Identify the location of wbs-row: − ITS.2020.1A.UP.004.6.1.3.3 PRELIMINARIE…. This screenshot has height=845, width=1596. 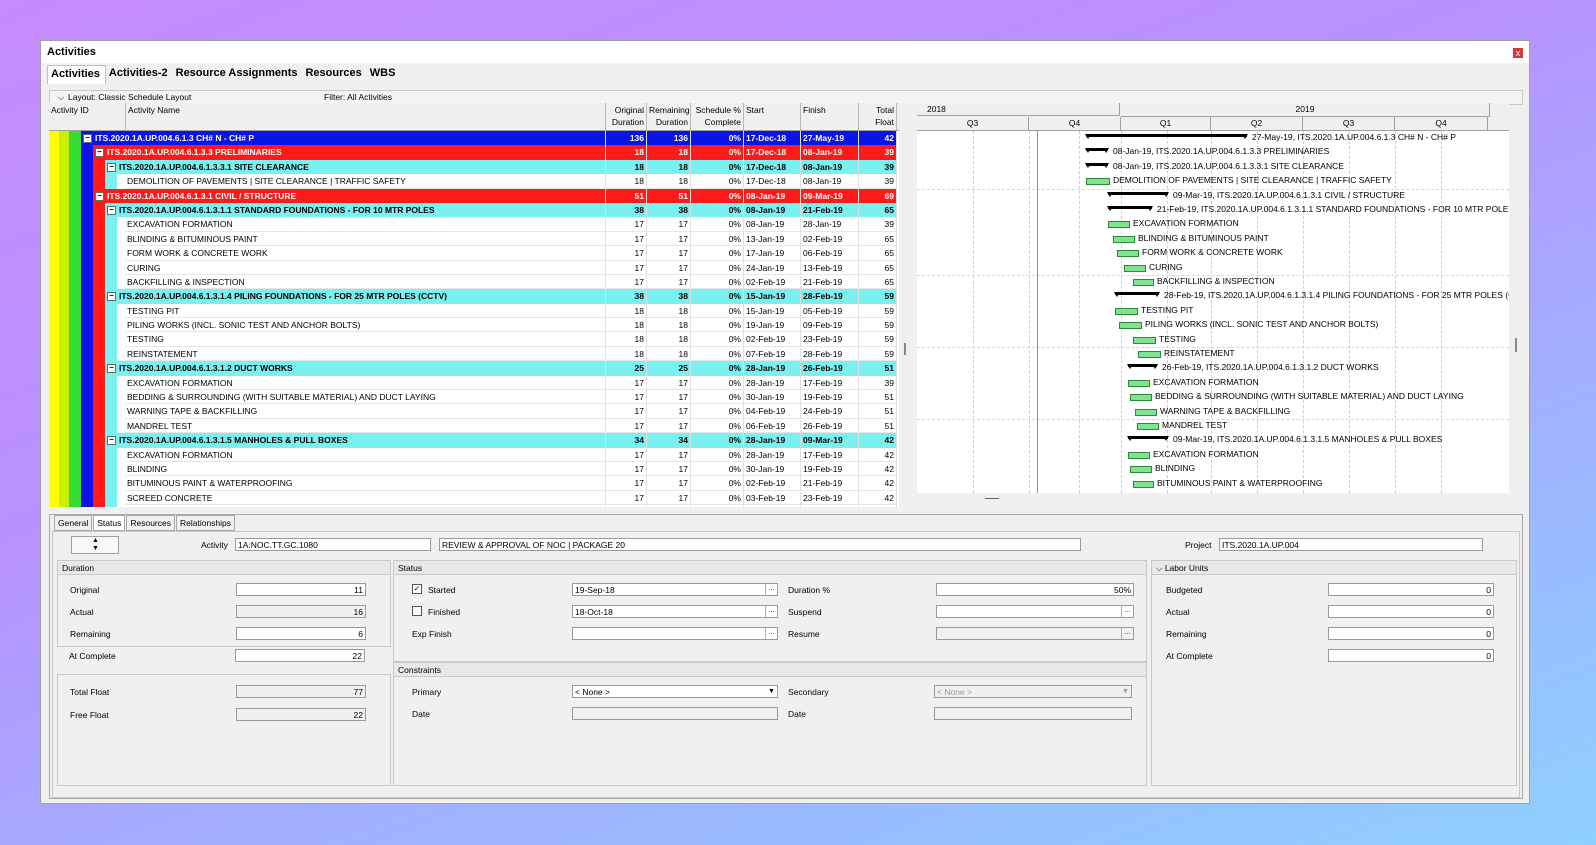
(474, 152).